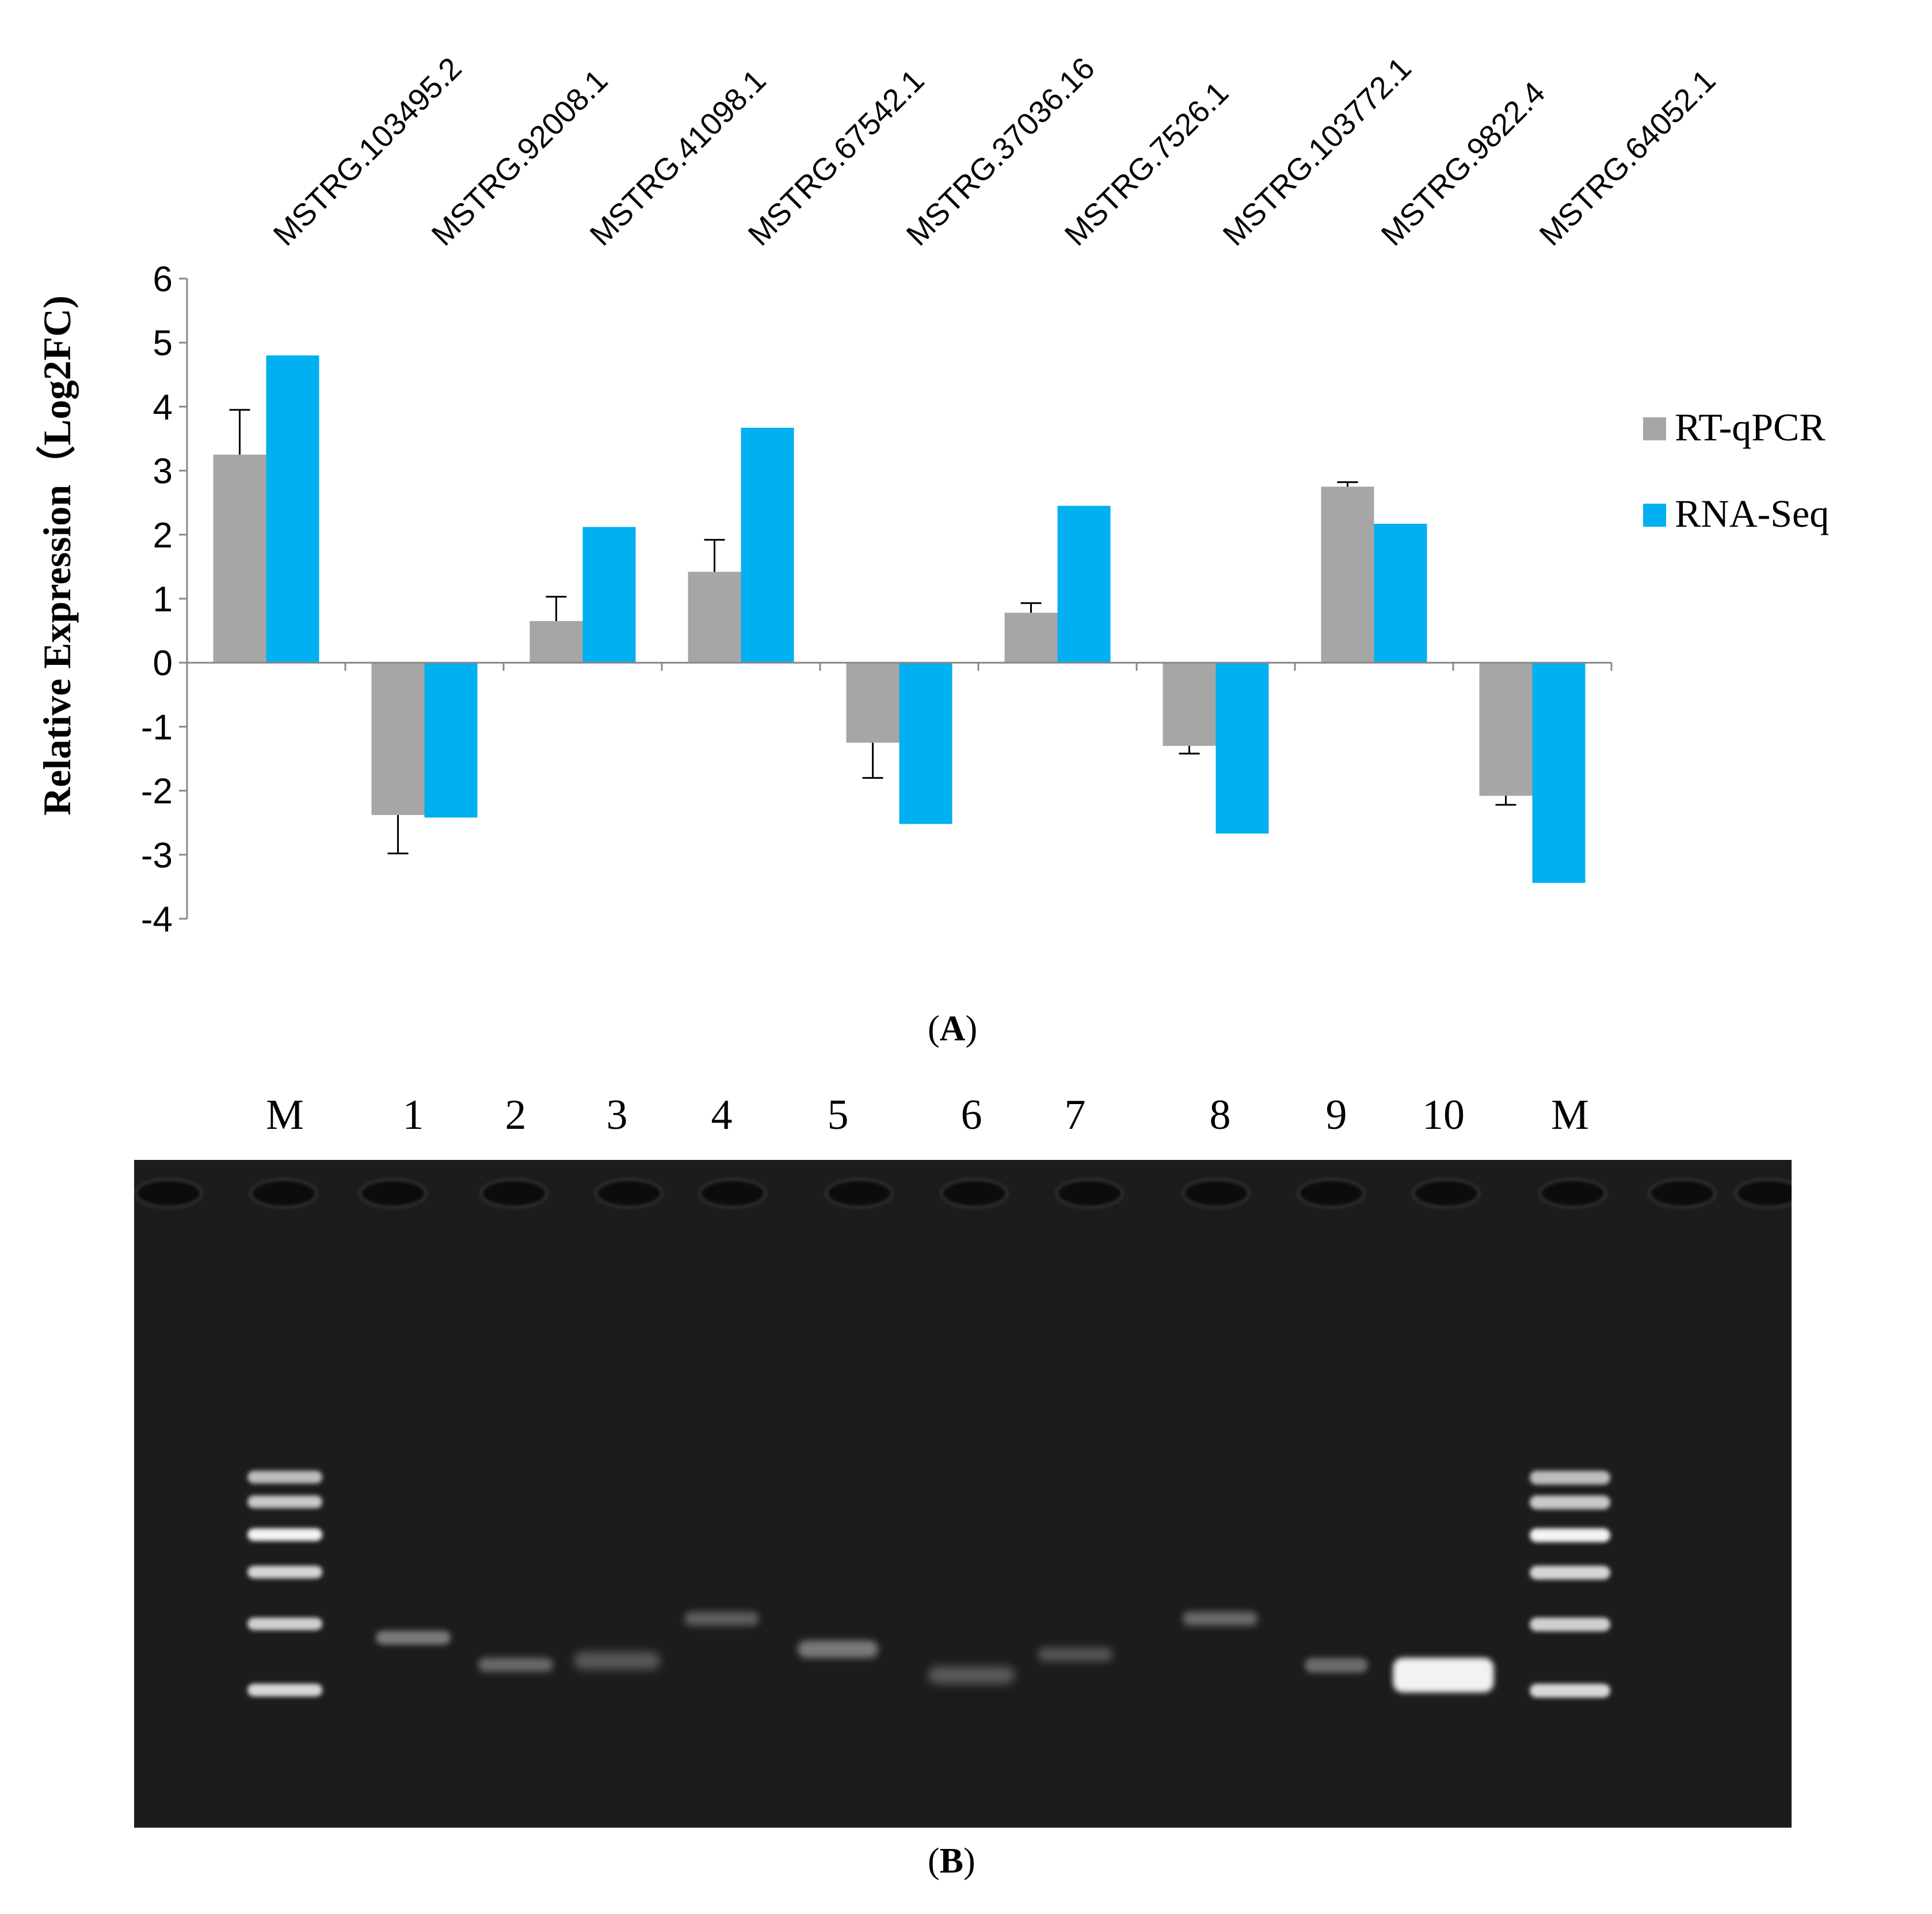  I want to click on gel-lane-label: 7, so click(1075, 1115).